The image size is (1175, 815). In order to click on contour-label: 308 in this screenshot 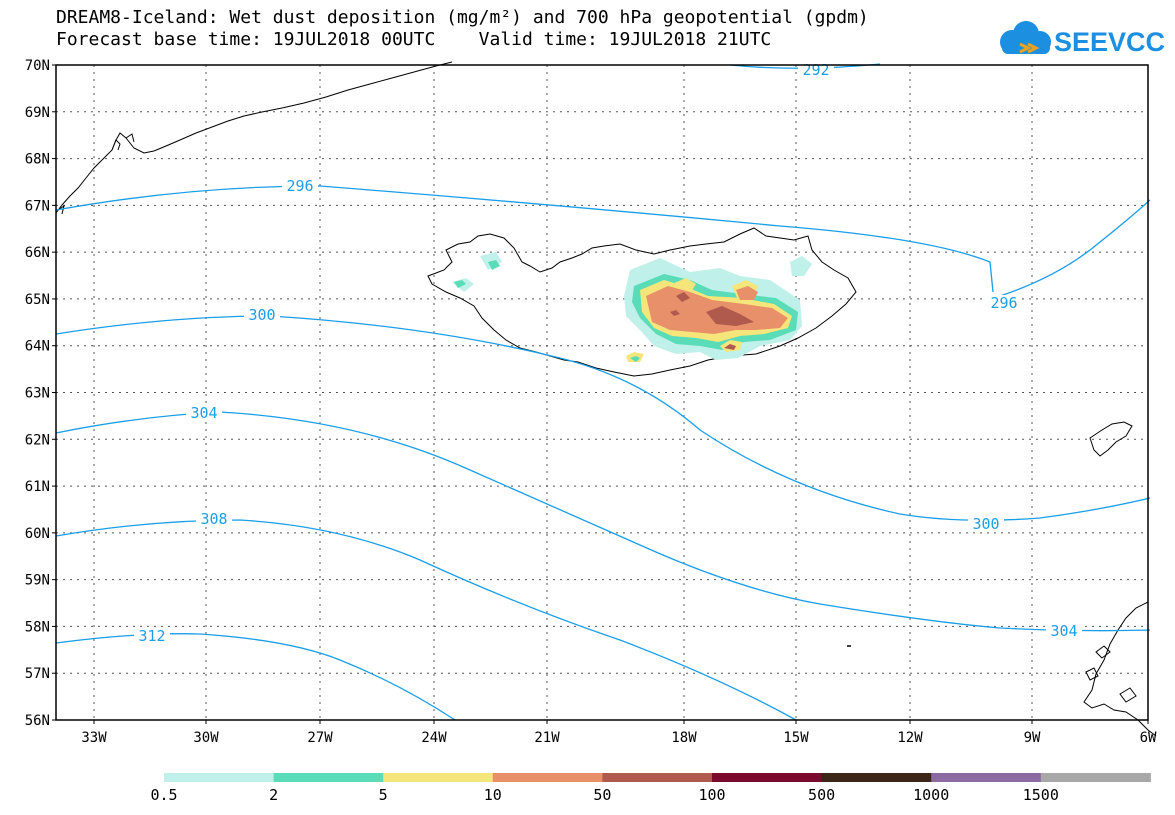, I will do `click(213, 519)`.